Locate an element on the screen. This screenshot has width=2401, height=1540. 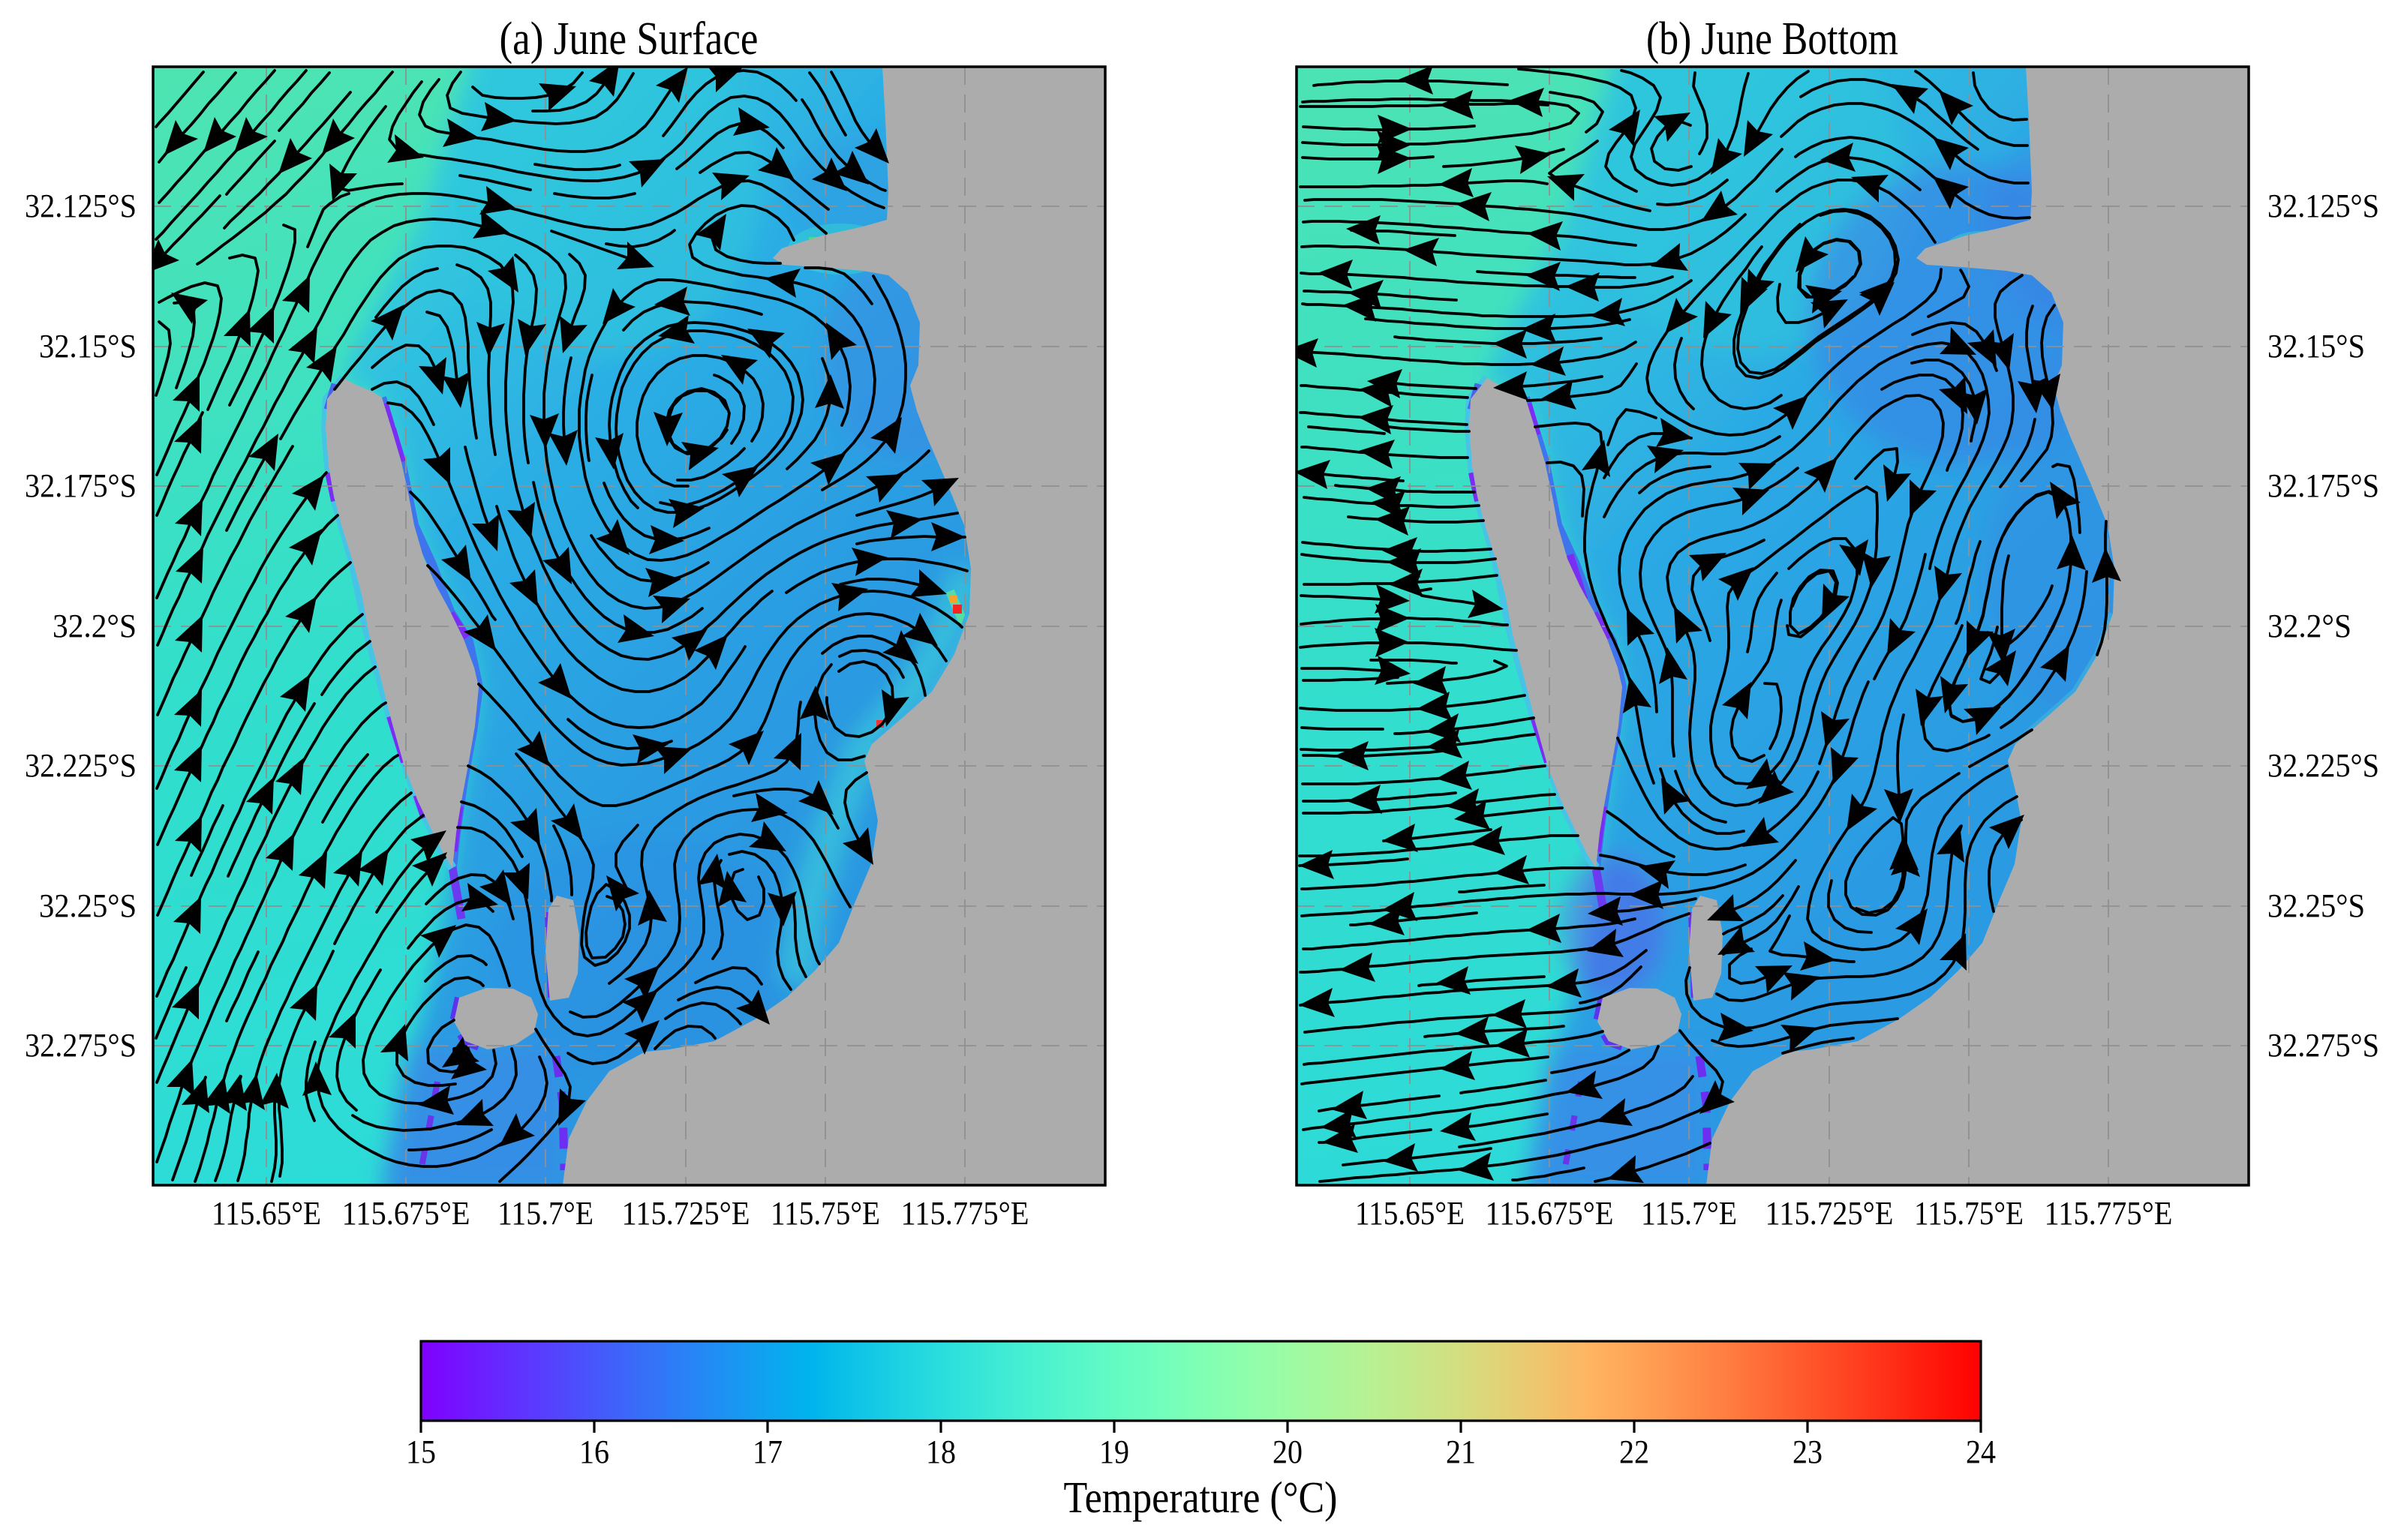
svg-text: 24 is located at coordinates (1981, 1451).